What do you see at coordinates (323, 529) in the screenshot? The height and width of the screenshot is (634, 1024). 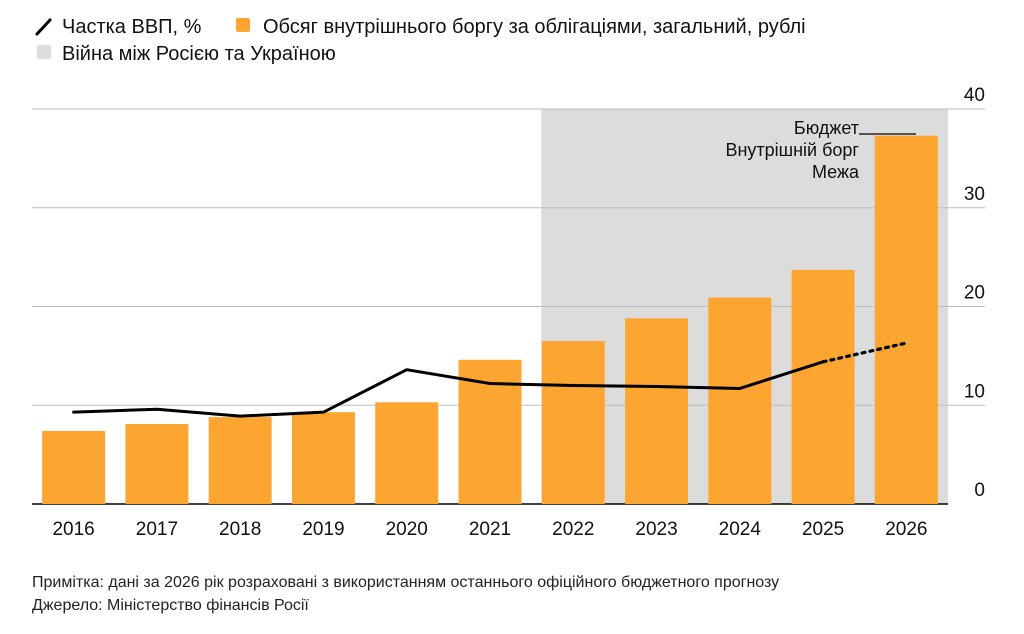 I see `x-tick-label-2019: 2019` at bounding box center [323, 529].